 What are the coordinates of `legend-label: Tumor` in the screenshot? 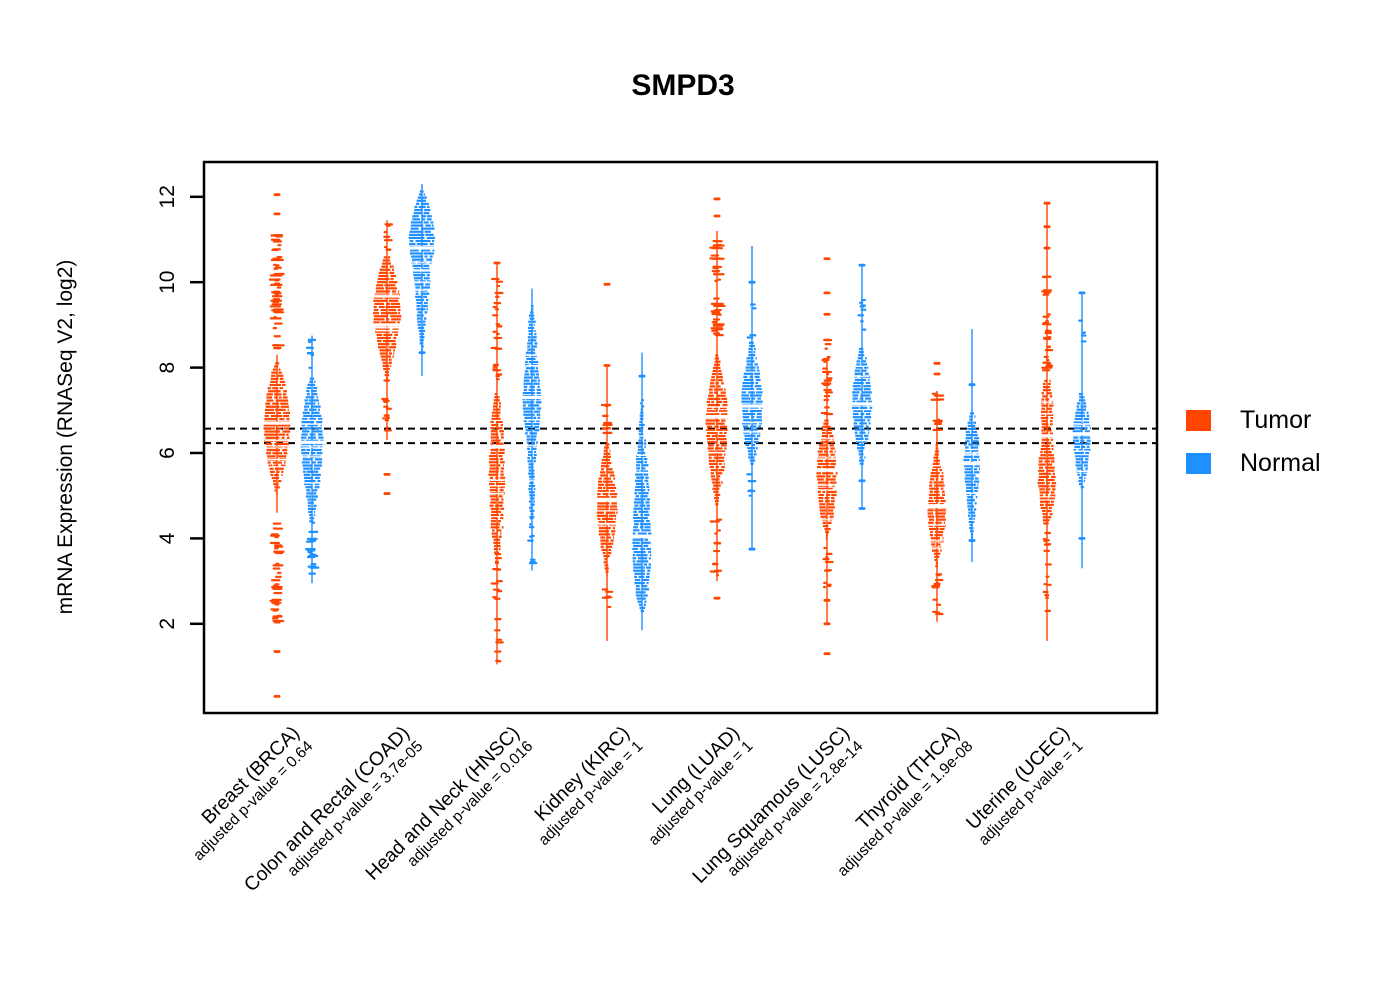 It's located at (1275, 420).